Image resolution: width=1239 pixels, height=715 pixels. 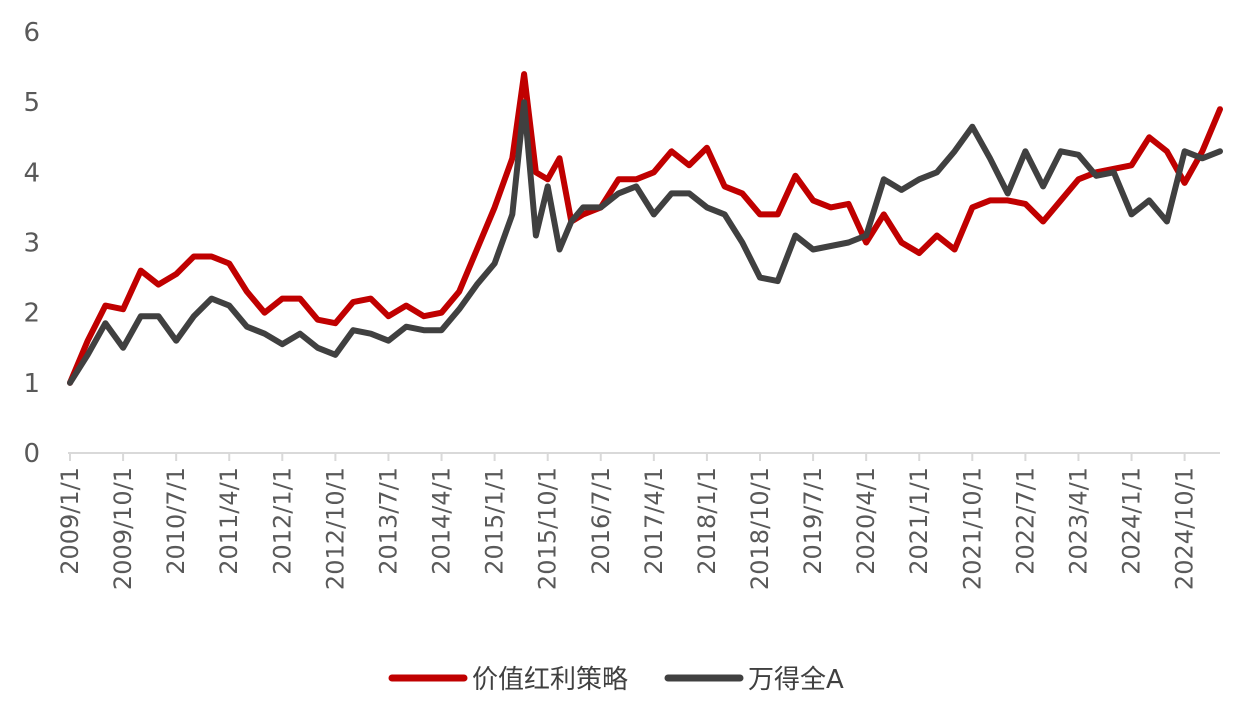 What do you see at coordinates (31, 103) in the screenshot?
I see `y-tick-label: 5` at bounding box center [31, 103].